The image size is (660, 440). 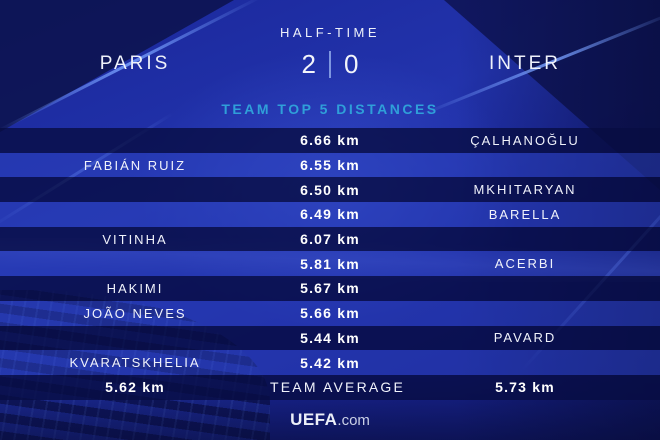 I want to click on section-title: TEAM TOP 5 DISTANCES, so click(x=330, y=109).